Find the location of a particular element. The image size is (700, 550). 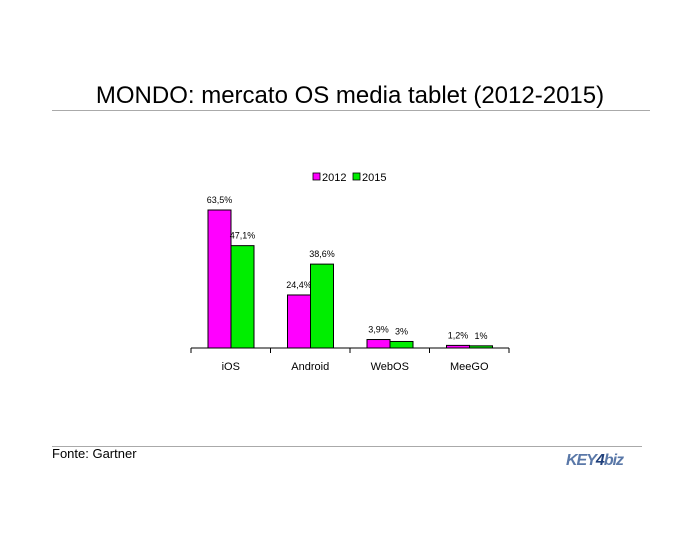

legend-label: 2015 is located at coordinates (374, 178).